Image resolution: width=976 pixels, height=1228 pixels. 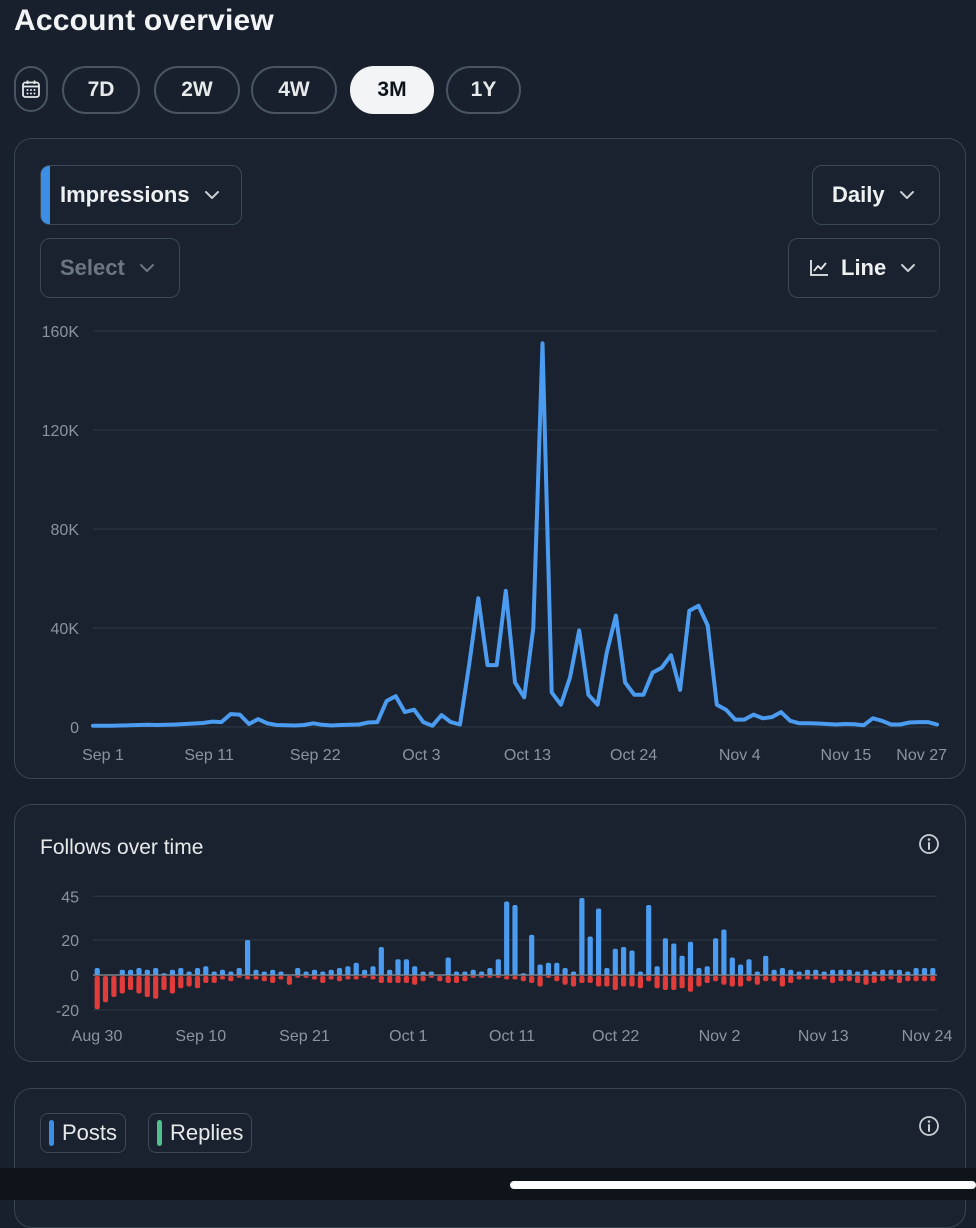 What do you see at coordinates (101, 90) in the screenshot?
I see `range-7d-button: 7D` at bounding box center [101, 90].